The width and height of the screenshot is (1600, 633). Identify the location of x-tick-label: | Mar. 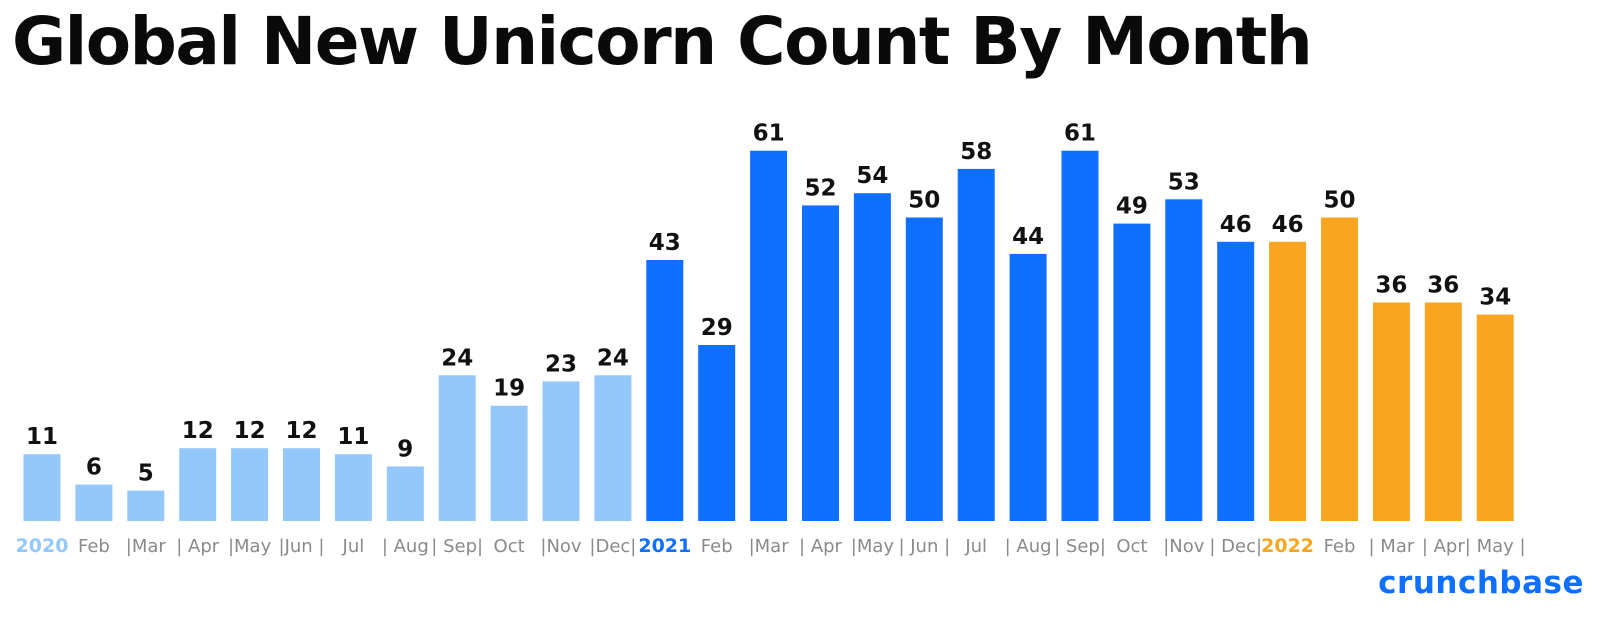
(1392, 546).